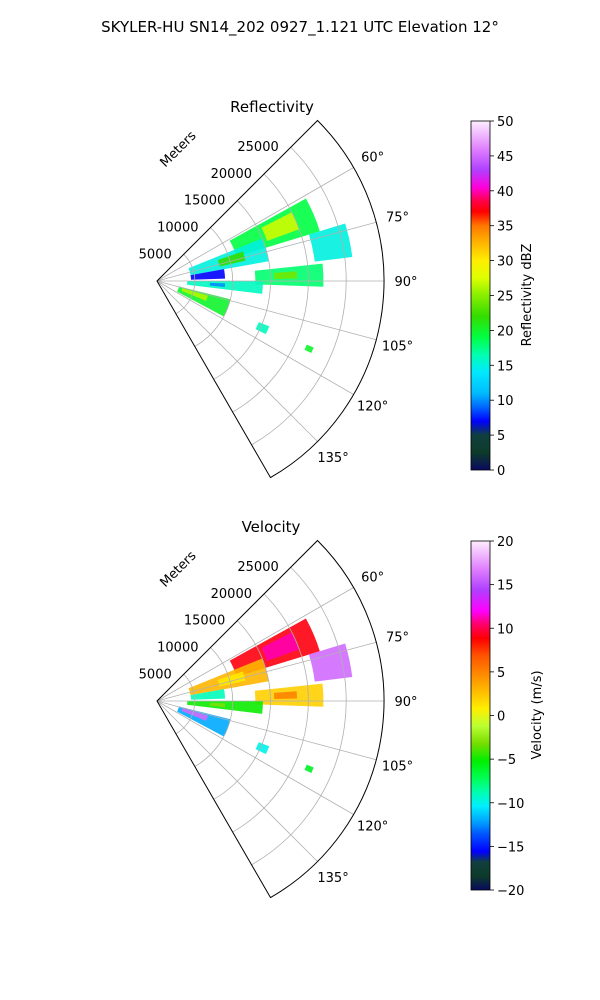 The width and height of the screenshot is (600, 1000). I want to click on velocity-colorbar: −20 −15 −10 −5 0 5 10 15 20 Velocity (m/s), so click(507, 717).